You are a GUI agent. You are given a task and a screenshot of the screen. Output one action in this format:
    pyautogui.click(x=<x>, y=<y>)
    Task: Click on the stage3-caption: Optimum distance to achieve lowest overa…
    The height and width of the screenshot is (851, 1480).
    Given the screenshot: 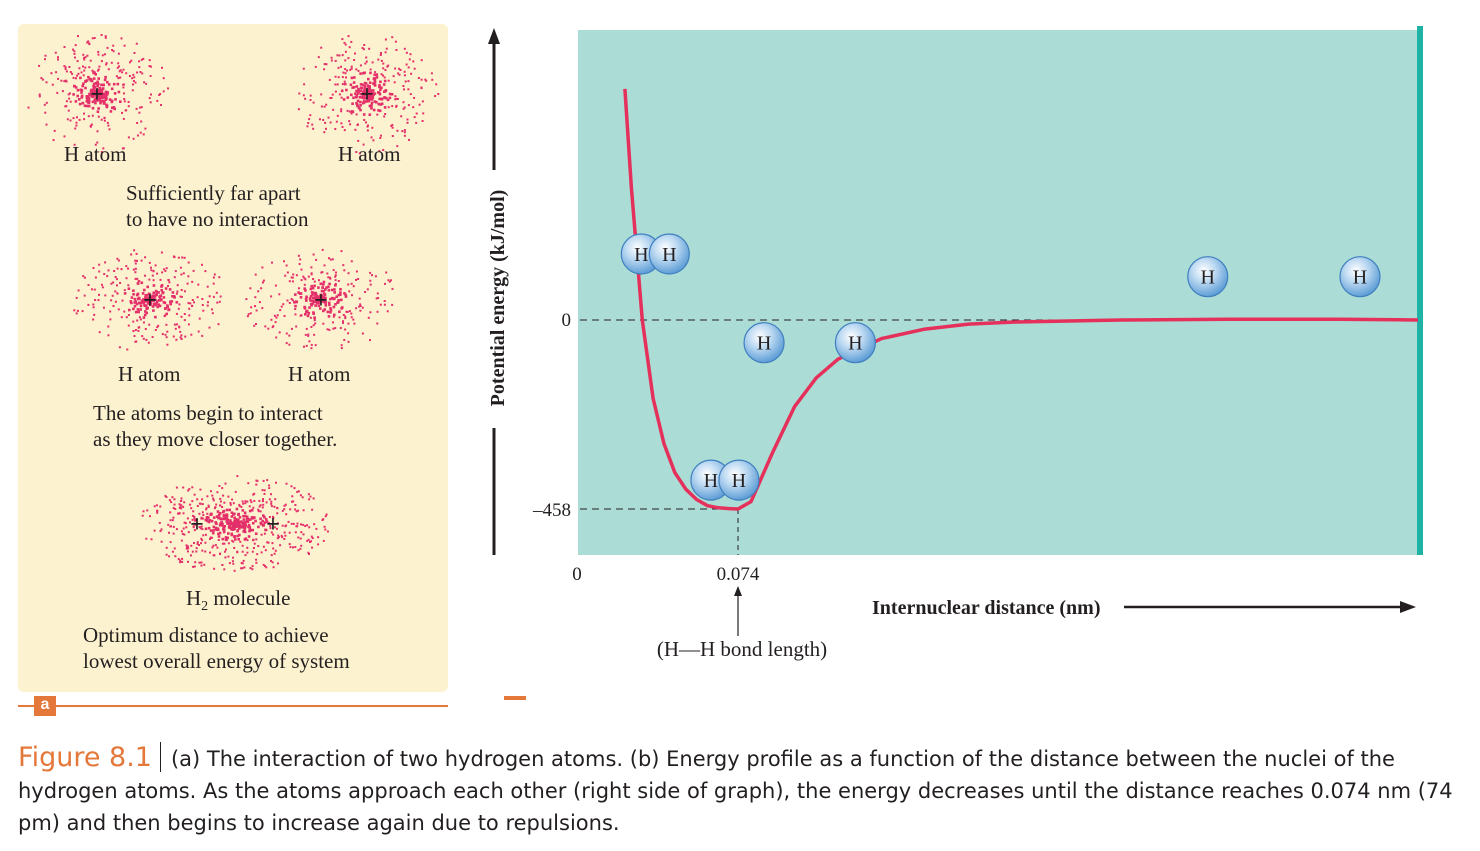 What is the action you would take?
    pyautogui.click(x=216, y=648)
    